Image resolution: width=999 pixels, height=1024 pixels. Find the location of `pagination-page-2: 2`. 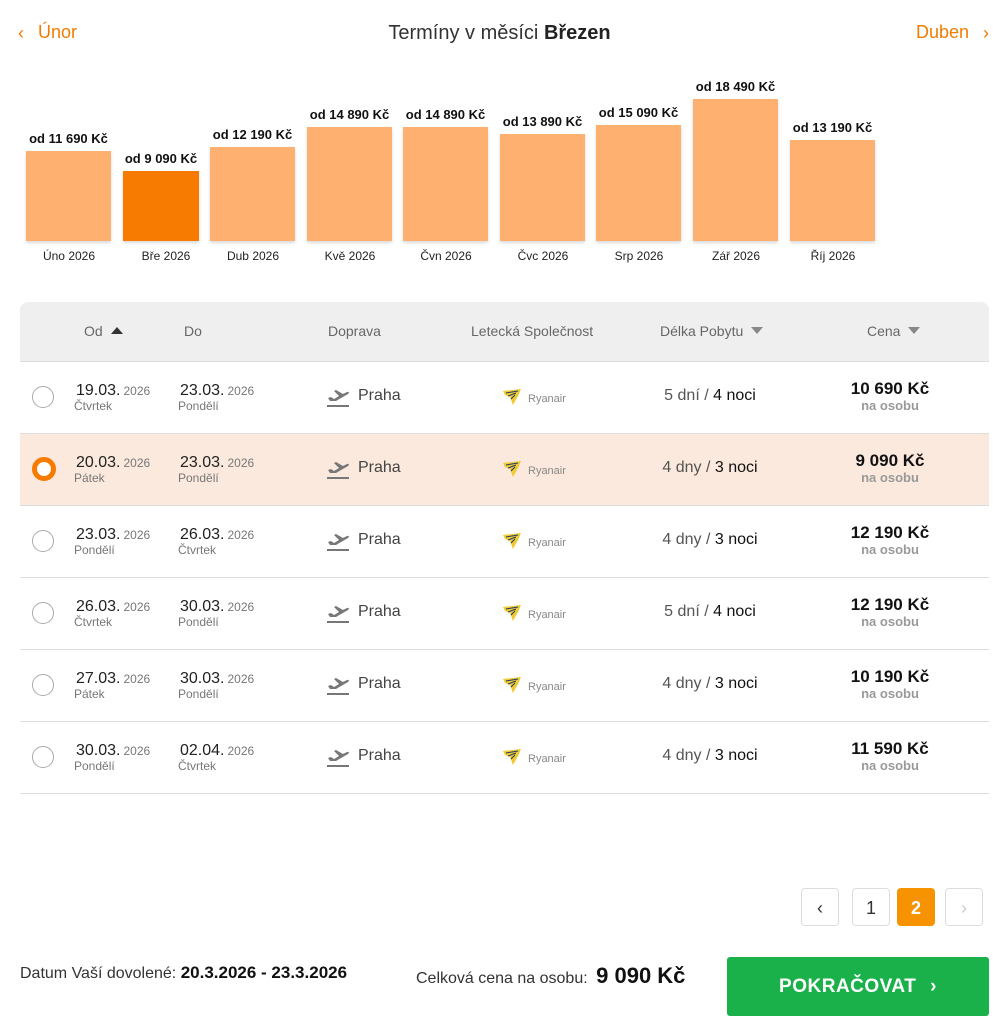

pagination-page-2: 2 is located at coordinates (916, 907).